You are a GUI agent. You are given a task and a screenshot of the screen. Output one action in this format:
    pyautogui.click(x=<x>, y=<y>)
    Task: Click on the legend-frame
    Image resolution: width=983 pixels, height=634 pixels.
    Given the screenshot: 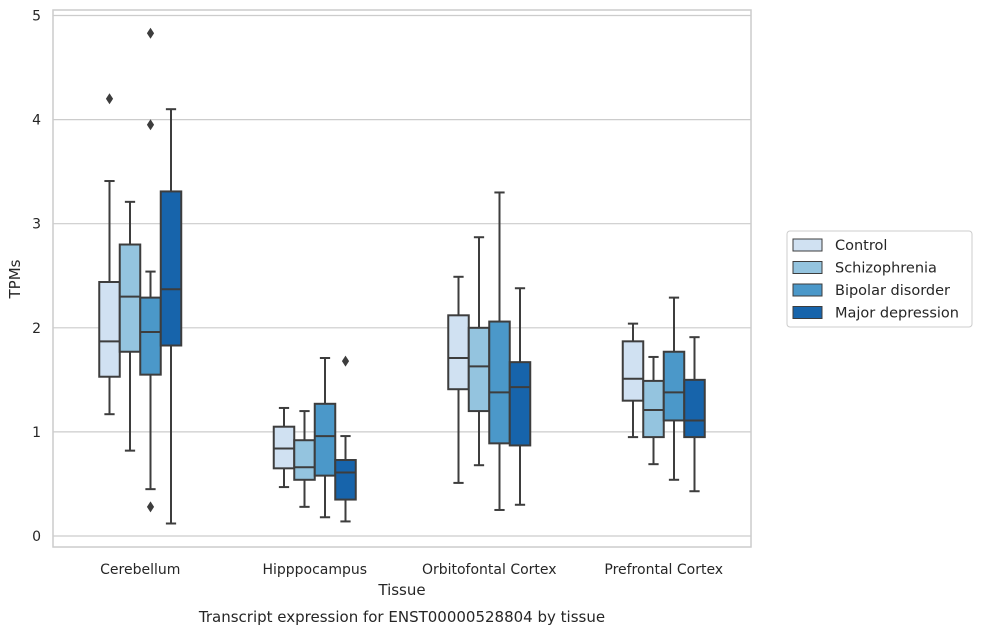 What is the action you would take?
    pyautogui.click(x=879, y=279)
    